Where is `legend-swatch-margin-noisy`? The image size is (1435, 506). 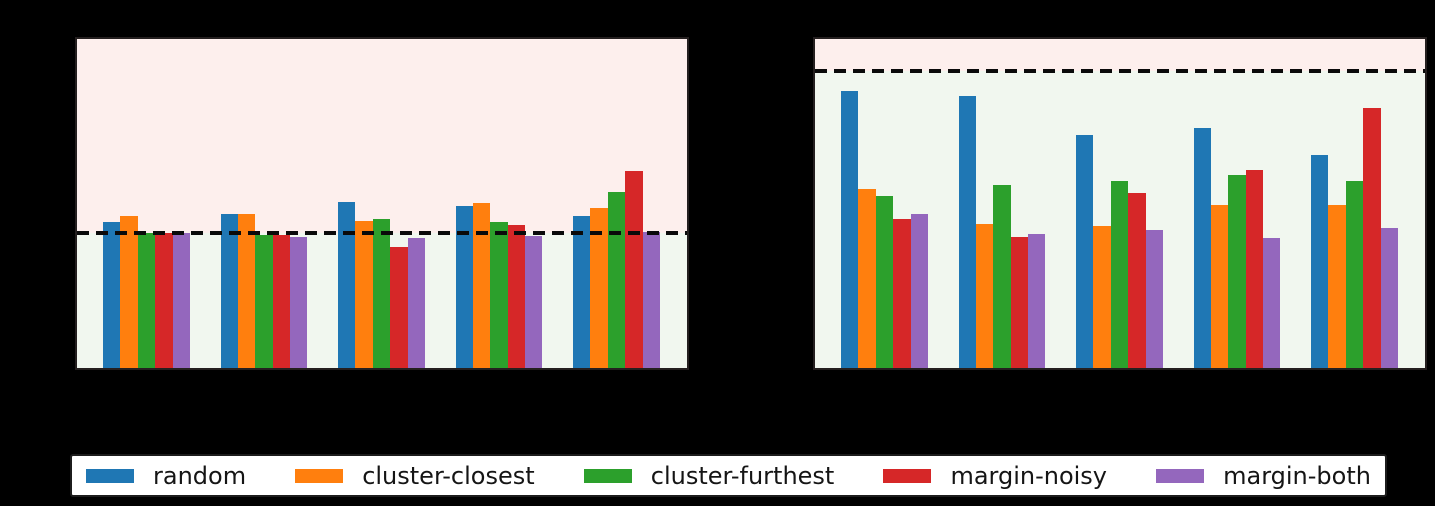
legend-swatch-margin-noisy is located at coordinates (907, 475).